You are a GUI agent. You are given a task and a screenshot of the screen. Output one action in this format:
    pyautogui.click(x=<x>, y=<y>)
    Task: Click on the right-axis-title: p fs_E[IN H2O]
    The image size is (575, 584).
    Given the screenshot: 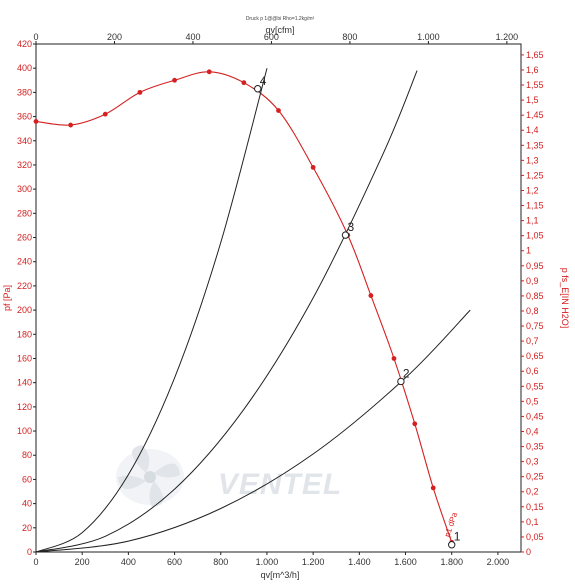 What is the action you would take?
    pyautogui.click(x=565, y=298)
    